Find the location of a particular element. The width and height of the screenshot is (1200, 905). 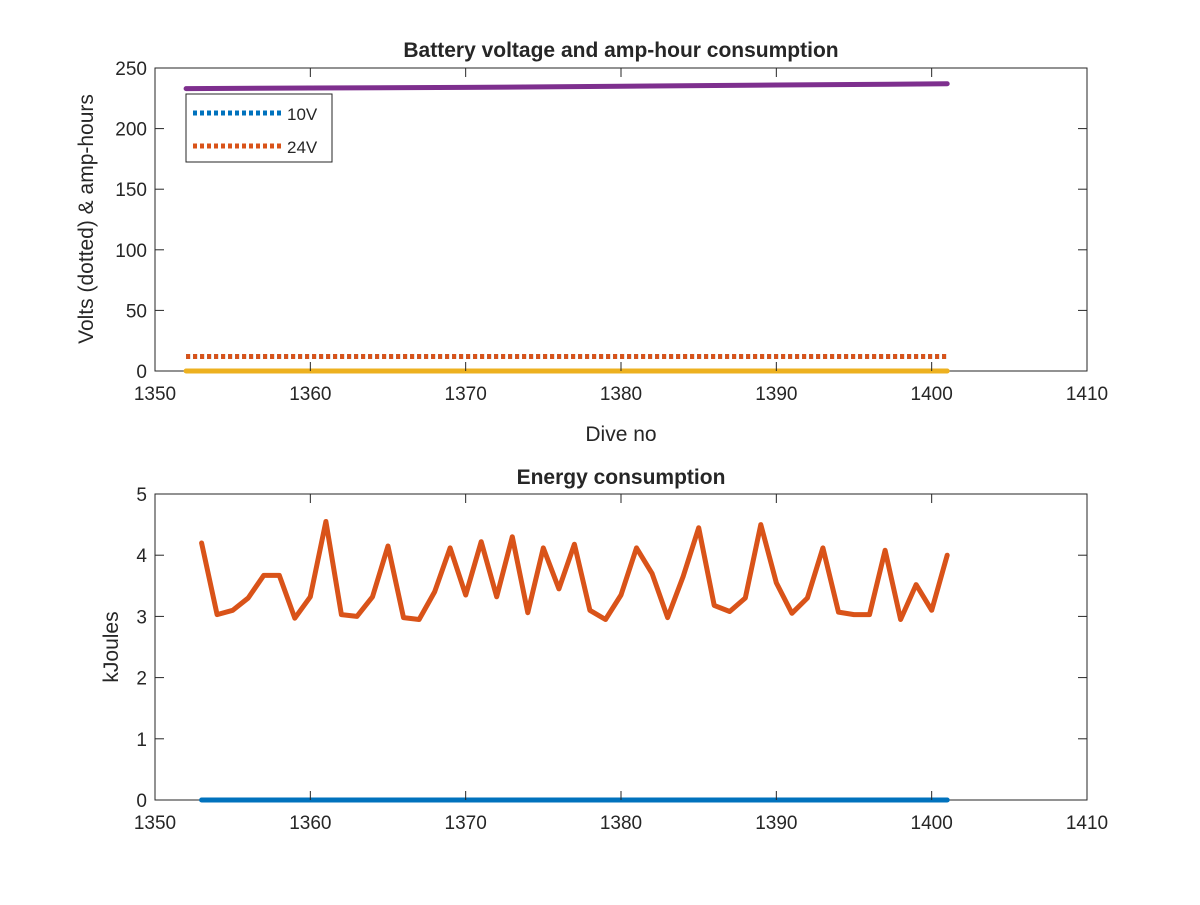

energy-plot-ytick-label: 4 is located at coordinates (141, 556).